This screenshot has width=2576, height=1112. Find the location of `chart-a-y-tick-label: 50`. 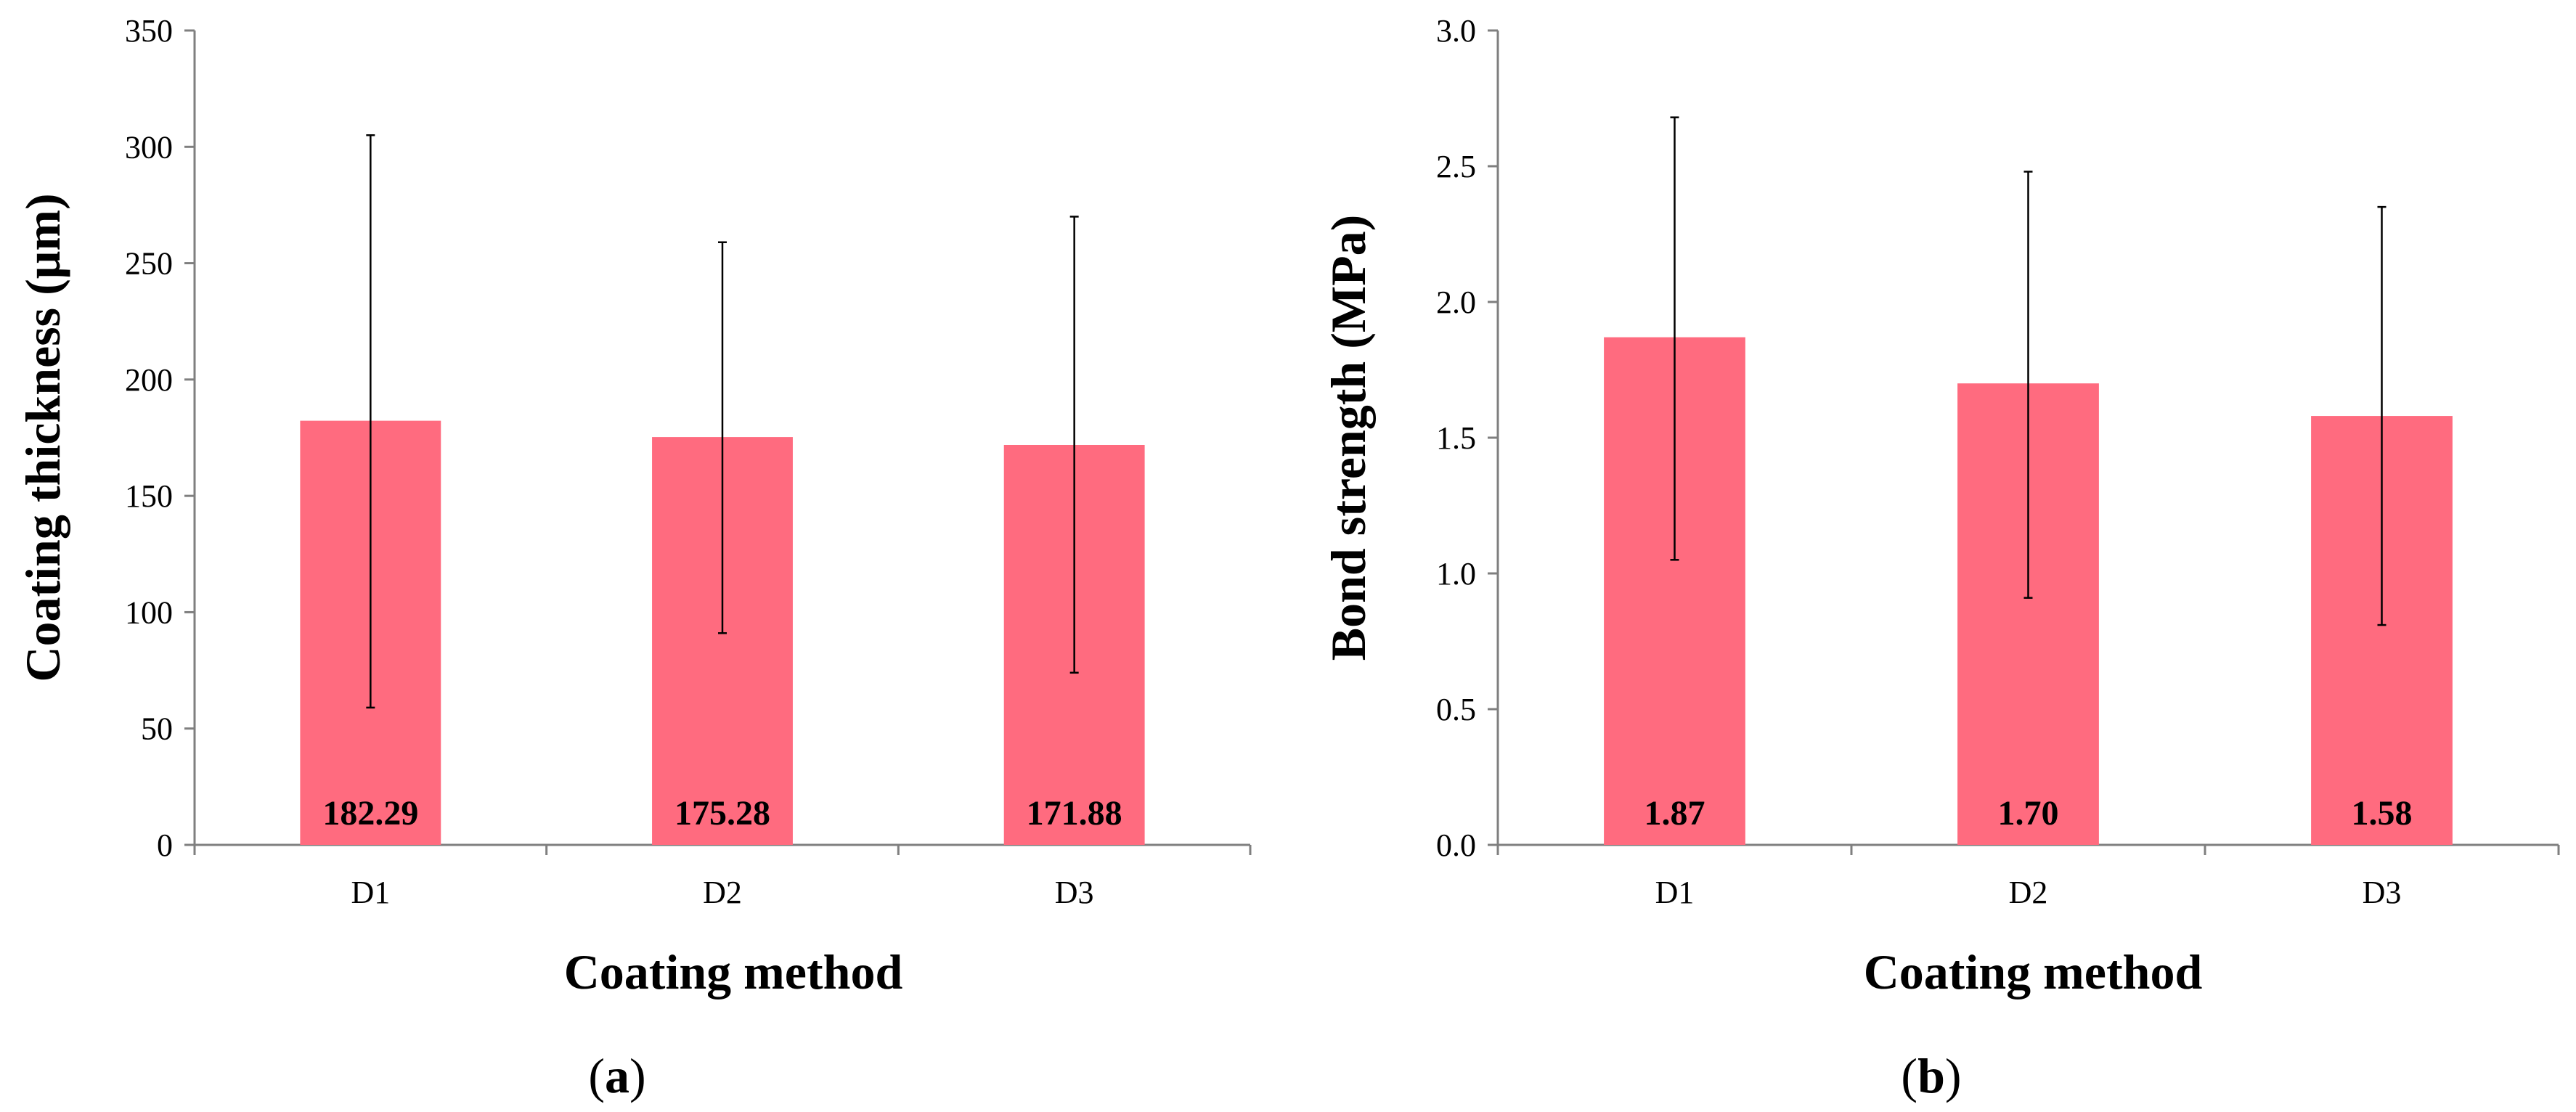

chart-a-y-tick-label: 50 is located at coordinates (157, 729).